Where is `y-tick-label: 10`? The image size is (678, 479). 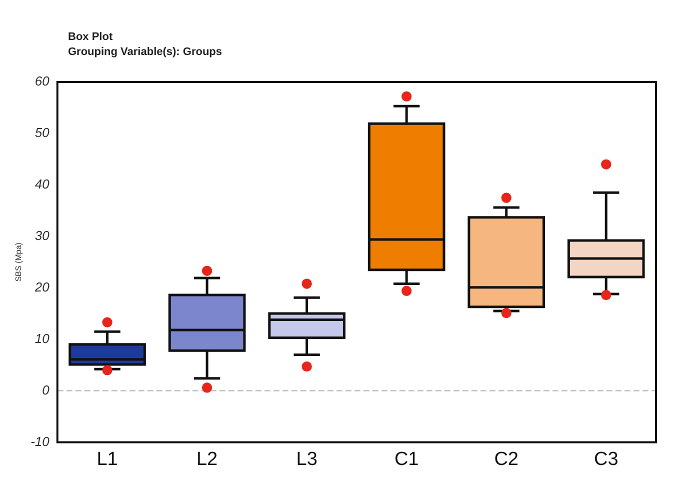 y-tick-label: 10 is located at coordinates (42, 338).